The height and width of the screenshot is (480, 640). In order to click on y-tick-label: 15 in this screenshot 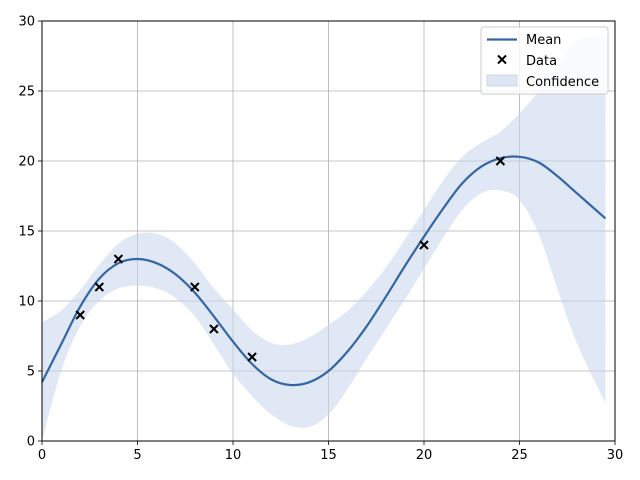, I will do `click(26, 232)`.